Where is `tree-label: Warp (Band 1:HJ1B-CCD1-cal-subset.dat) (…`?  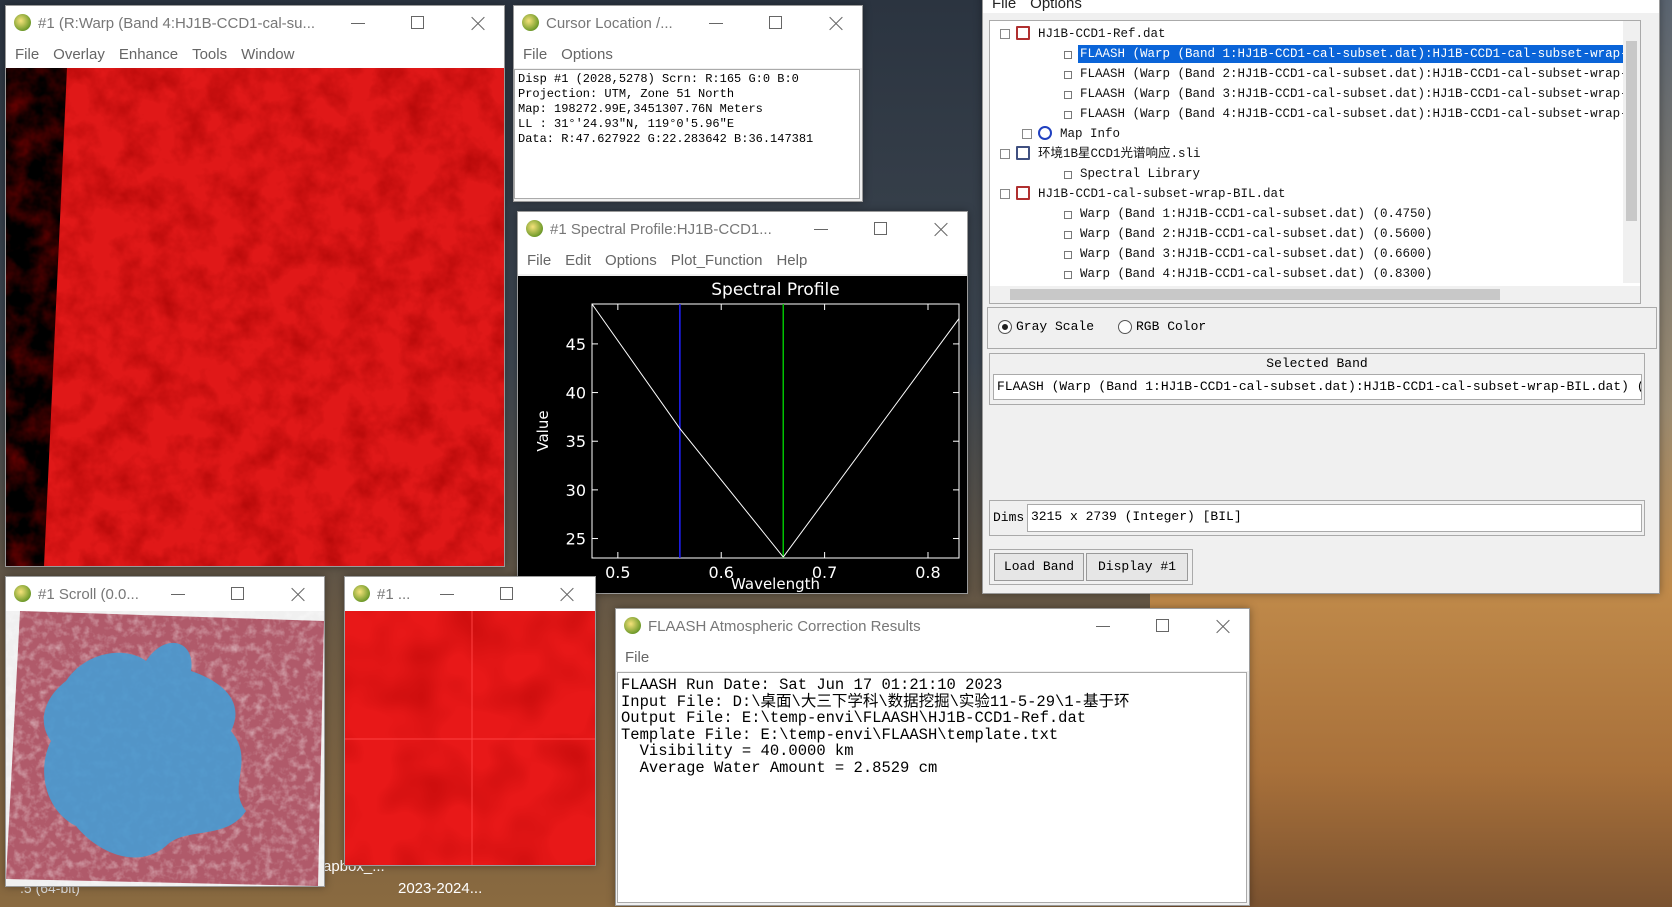
tree-label: Warp (Band 1:HJ1B-CCD1-cal-subset.dat) (… is located at coordinates (1256, 214).